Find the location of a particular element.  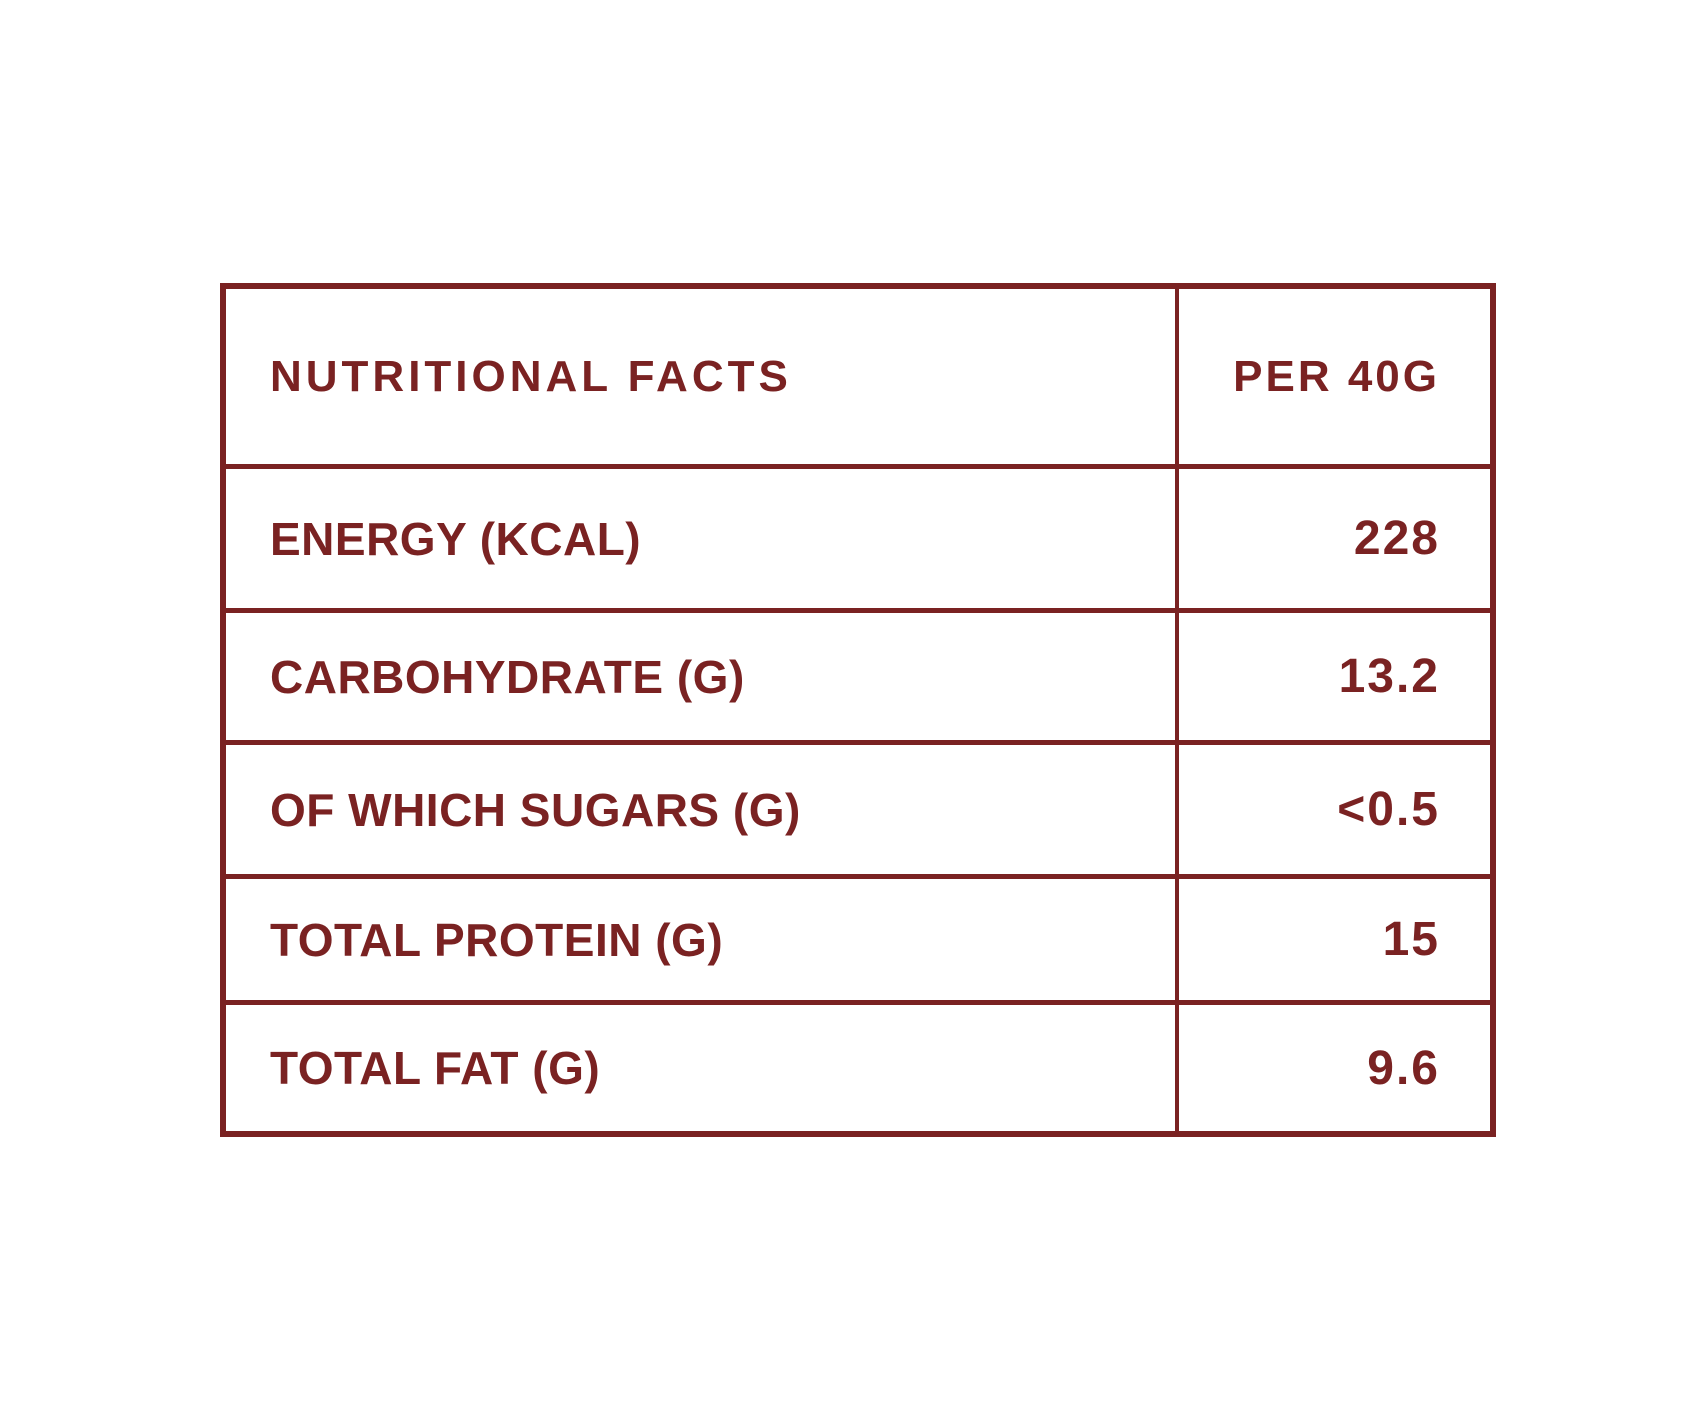

table-row: TOTAL FAT (G) 9.6 is located at coordinates (858, 1068).